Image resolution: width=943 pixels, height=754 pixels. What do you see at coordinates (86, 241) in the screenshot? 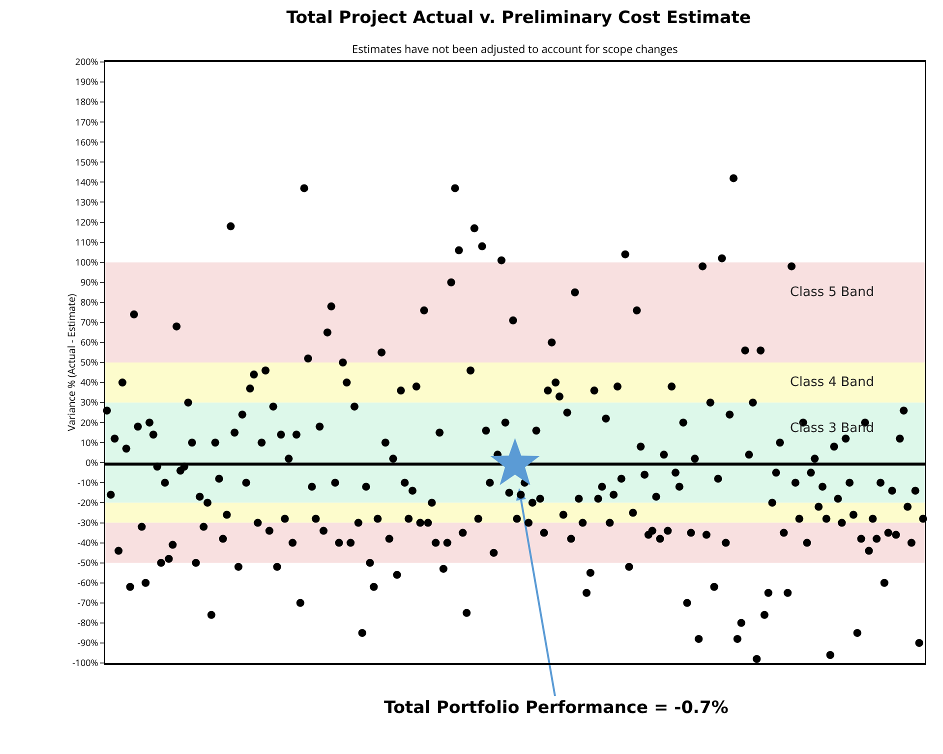
I see `y-tick-label: 110%` at bounding box center [86, 241].